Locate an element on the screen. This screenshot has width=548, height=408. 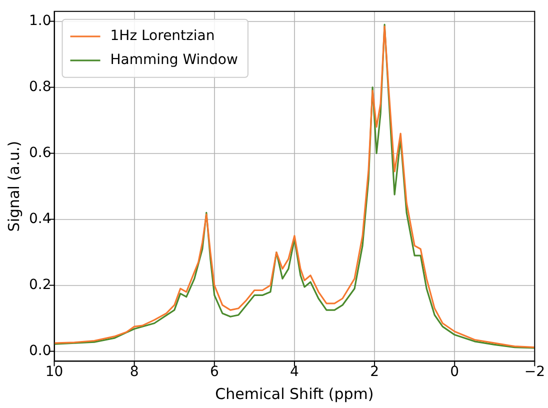
x-tick-label: 6 is located at coordinates (214, 372).